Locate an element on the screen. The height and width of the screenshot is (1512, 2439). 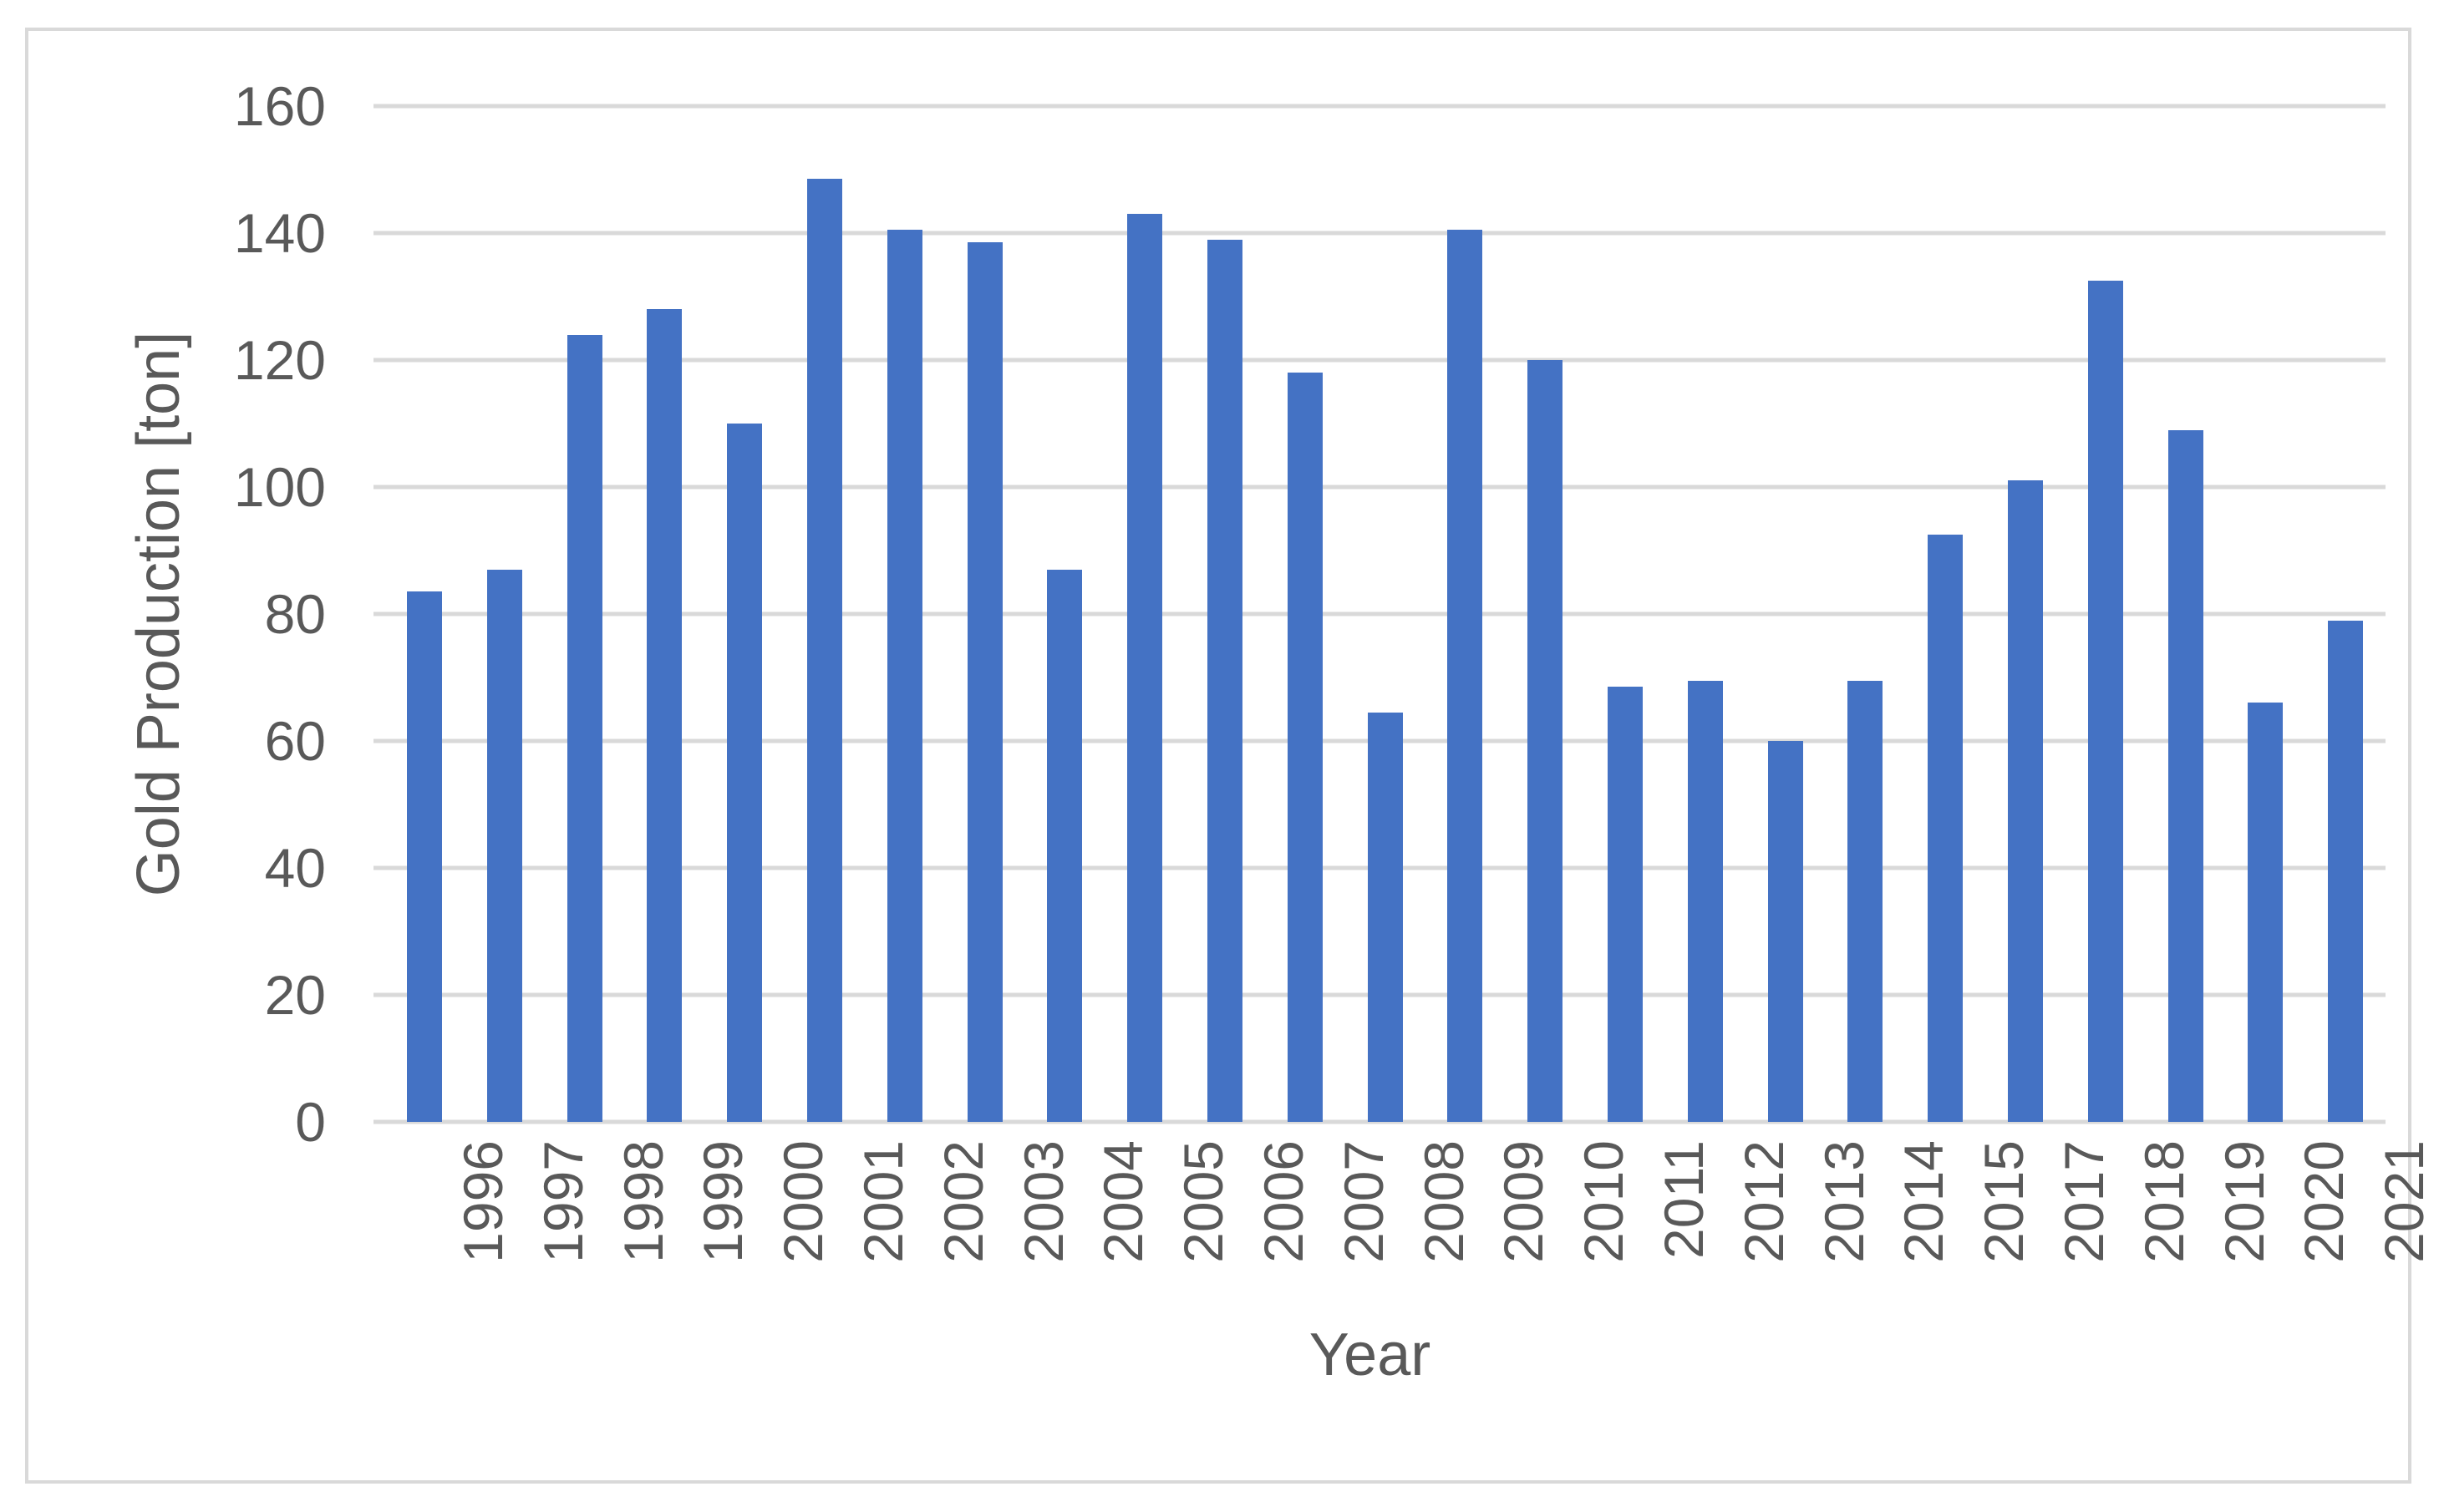
bar-2017 is located at coordinates (2025, 801).